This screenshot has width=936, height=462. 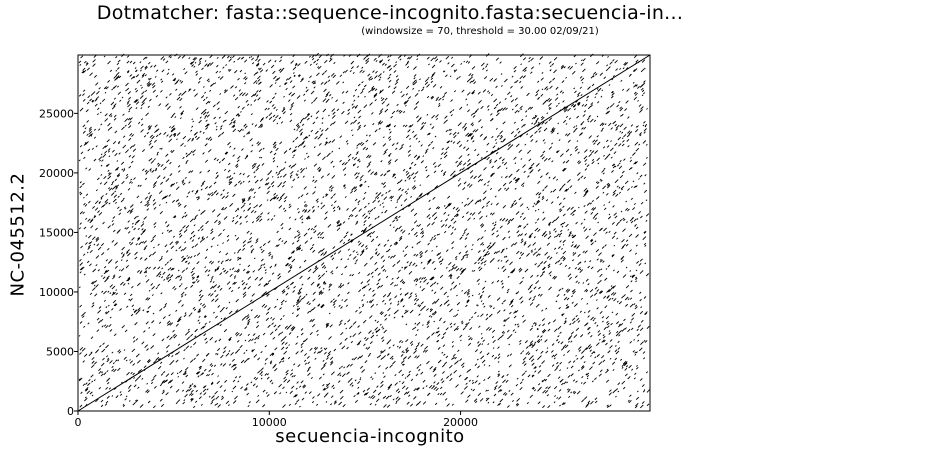 I want to click on y-axis: 0 5000 10000 15000 20000 25000, so click(x=58, y=262).